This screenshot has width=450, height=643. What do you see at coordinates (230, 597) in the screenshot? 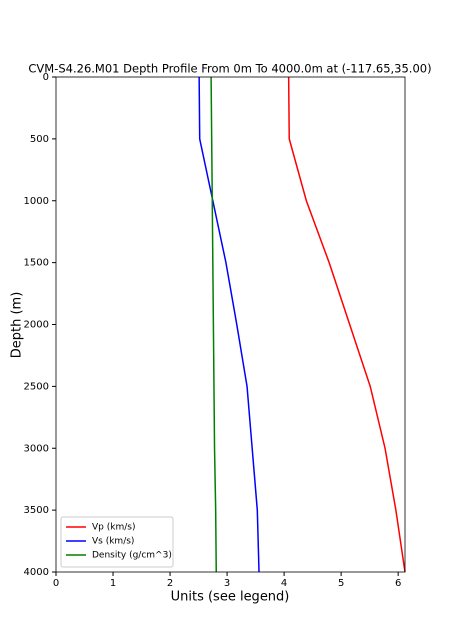
I see `x-axis-label: Units (see legend)` at bounding box center [230, 597].